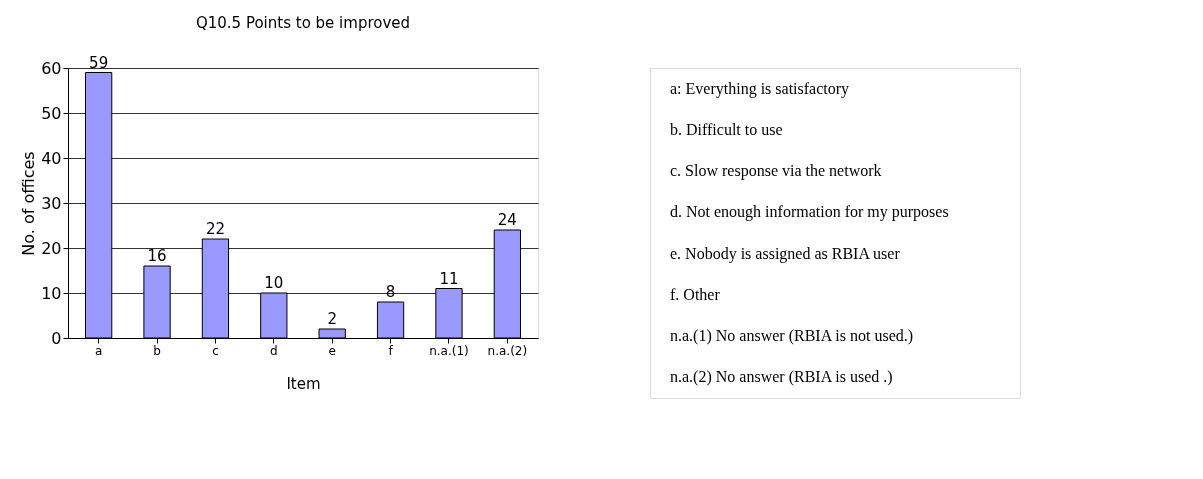  What do you see at coordinates (29, 203) in the screenshot?
I see `y-axis-title: No. of offices` at bounding box center [29, 203].